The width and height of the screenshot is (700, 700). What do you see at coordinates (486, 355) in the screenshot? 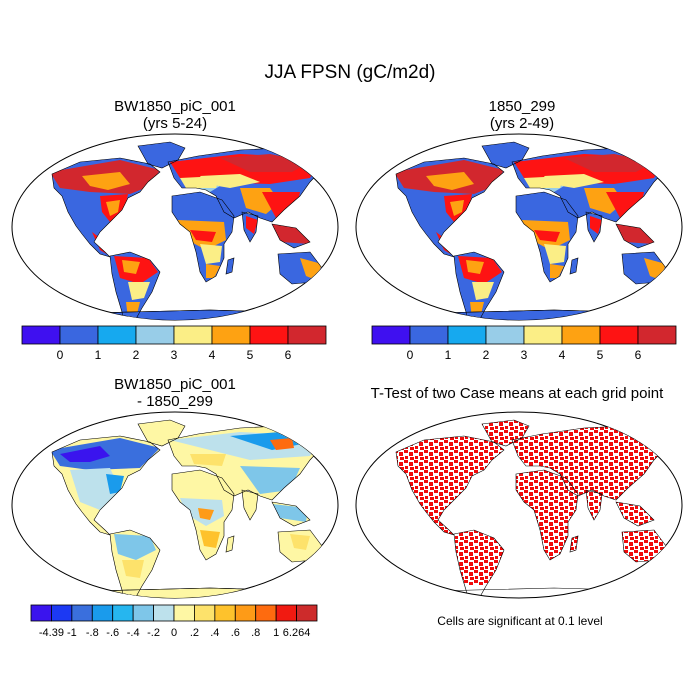
I see `colorbar-case2-tick-label: 2` at bounding box center [486, 355].